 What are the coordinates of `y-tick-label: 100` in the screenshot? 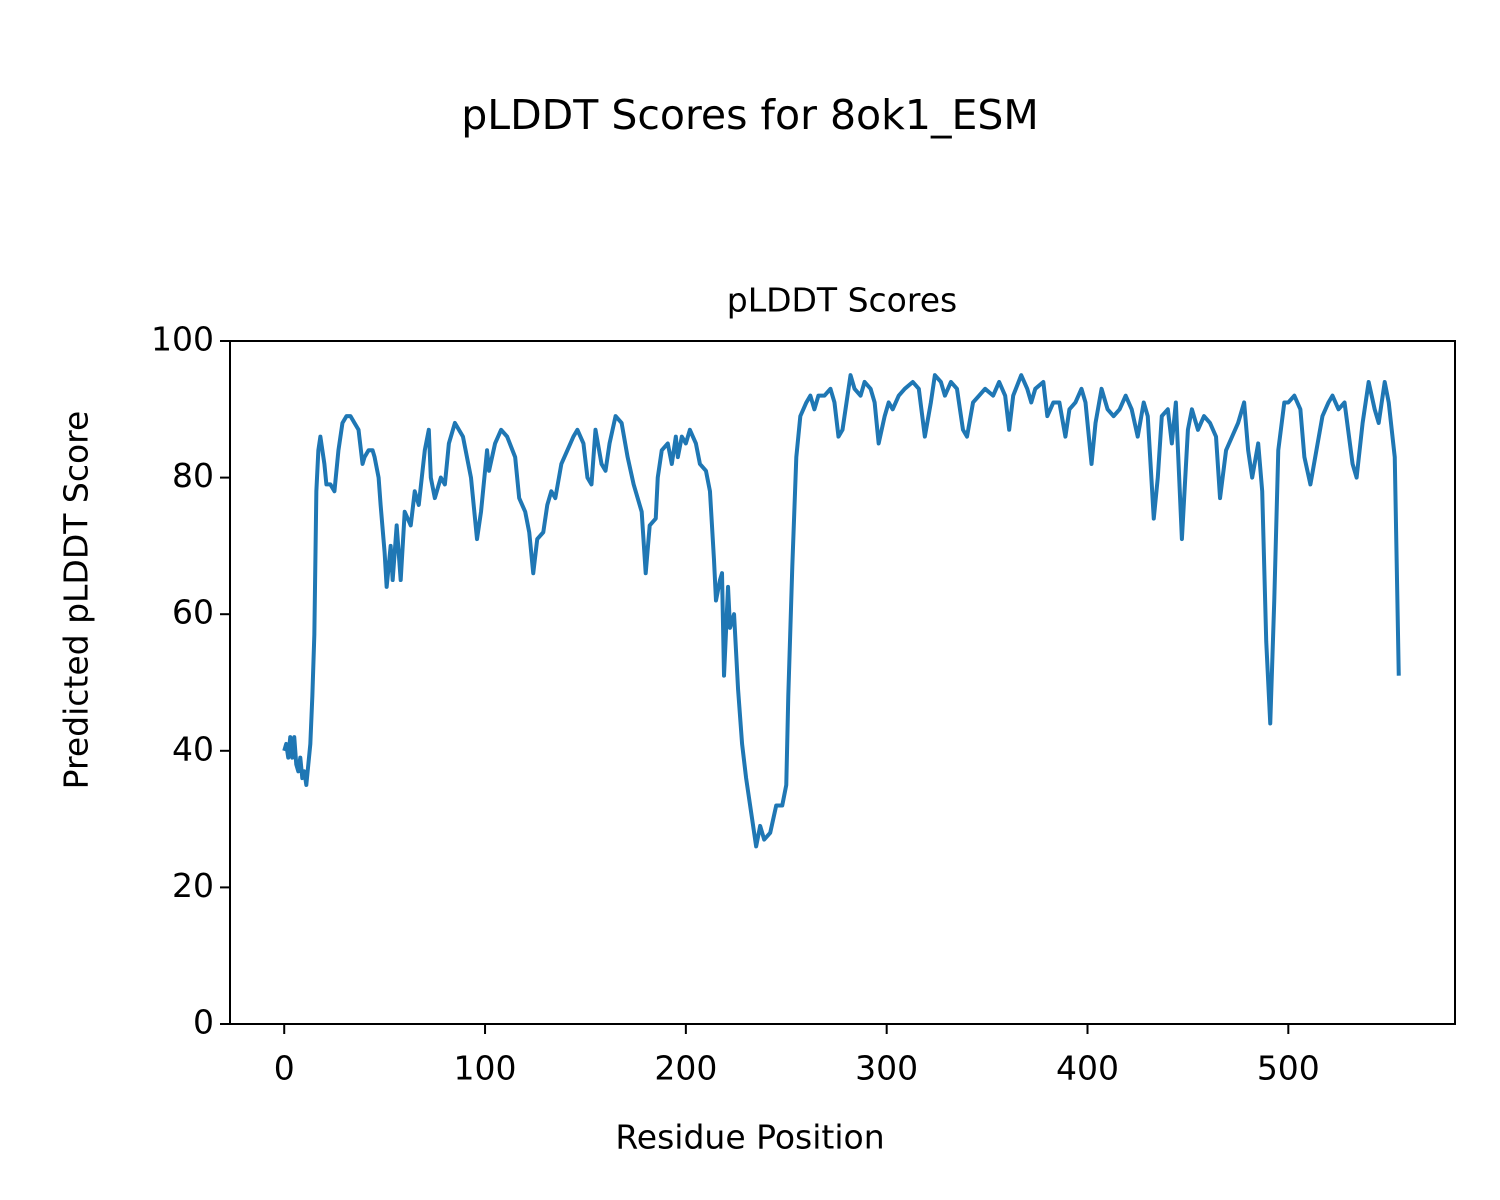 It's located at (182, 339).